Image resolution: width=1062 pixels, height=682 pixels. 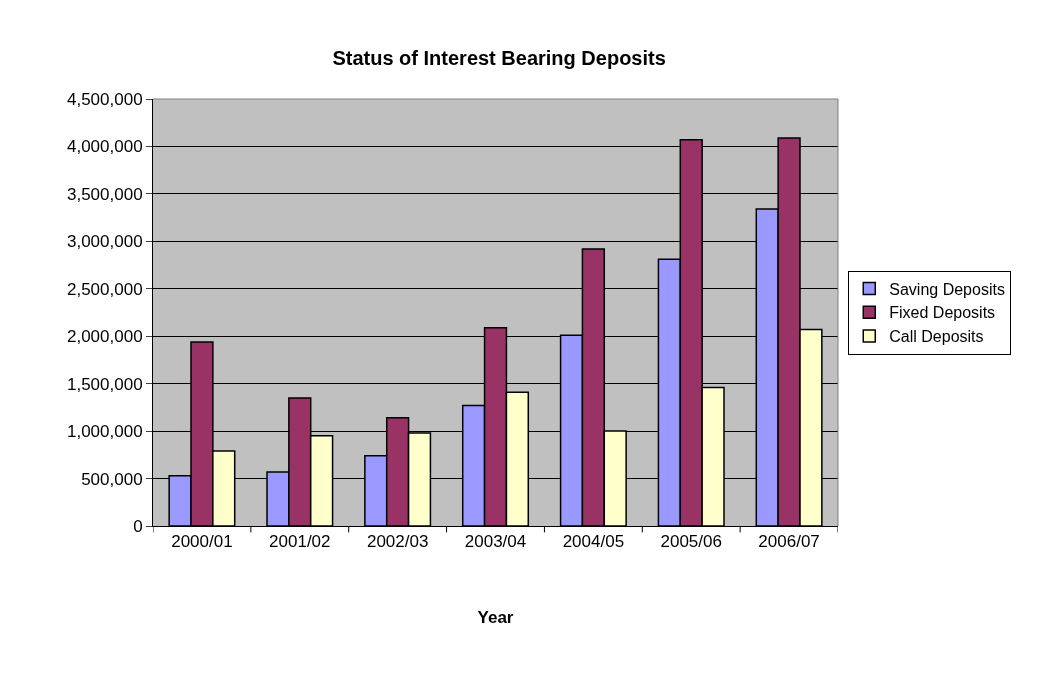 I want to click on legend-label: Call Deposits, so click(x=936, y=337).